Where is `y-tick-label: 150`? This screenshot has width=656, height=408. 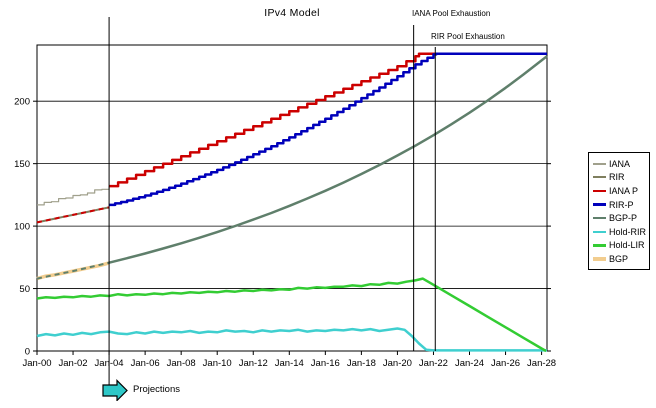
y-tick-label: 150 is located at coordinates (22, 164).